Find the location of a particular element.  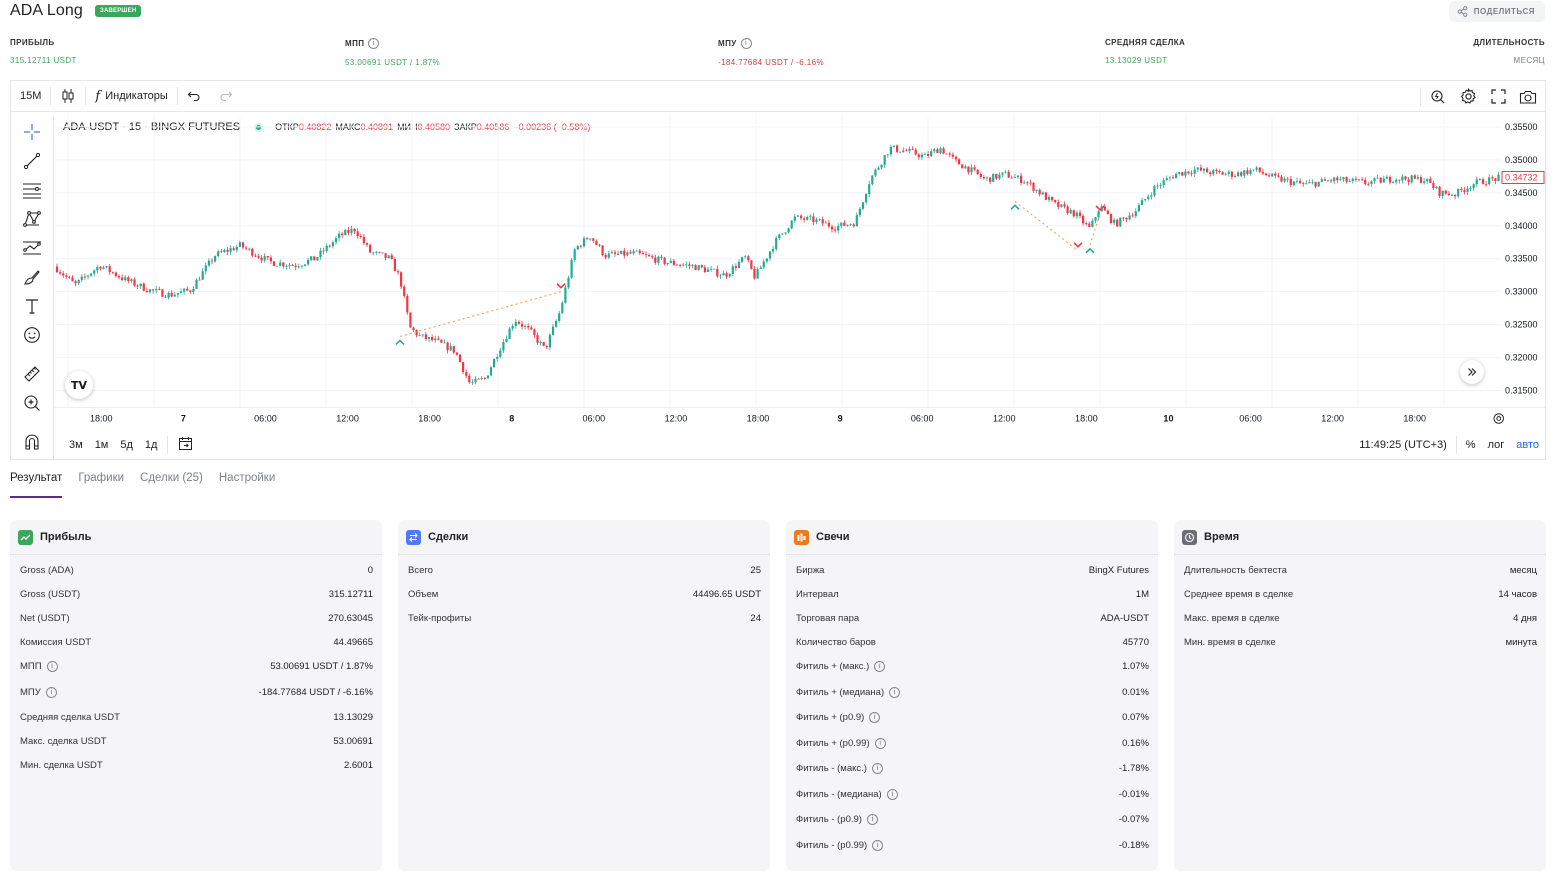

forecast-tool is located at coordinates (32, 248).